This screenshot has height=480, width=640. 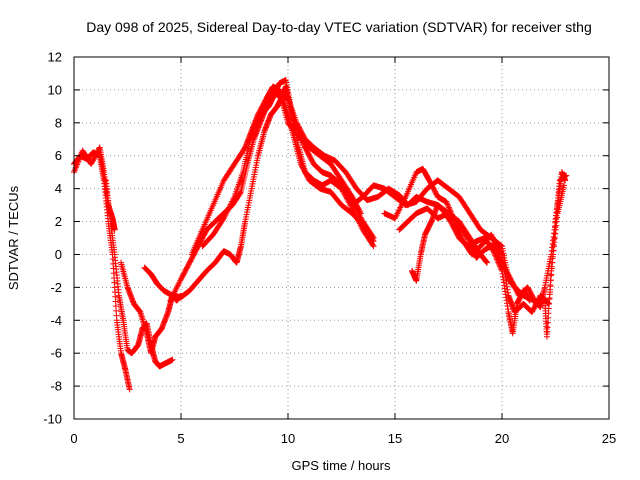 What do you see at coordinates (56, 320) in the screenshot?
I see `y-tick-label: -4` at bounding box center [56, 320].